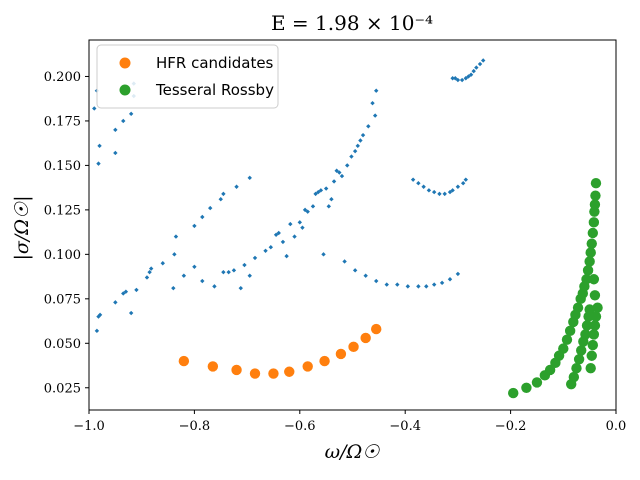 Image resolution: width=640 pixels, height=480 pixels. What do you see at coordinates (62, 388) in the screenshot?
I see `y-tick-label: 0.025` at bounding box center [62, 388].